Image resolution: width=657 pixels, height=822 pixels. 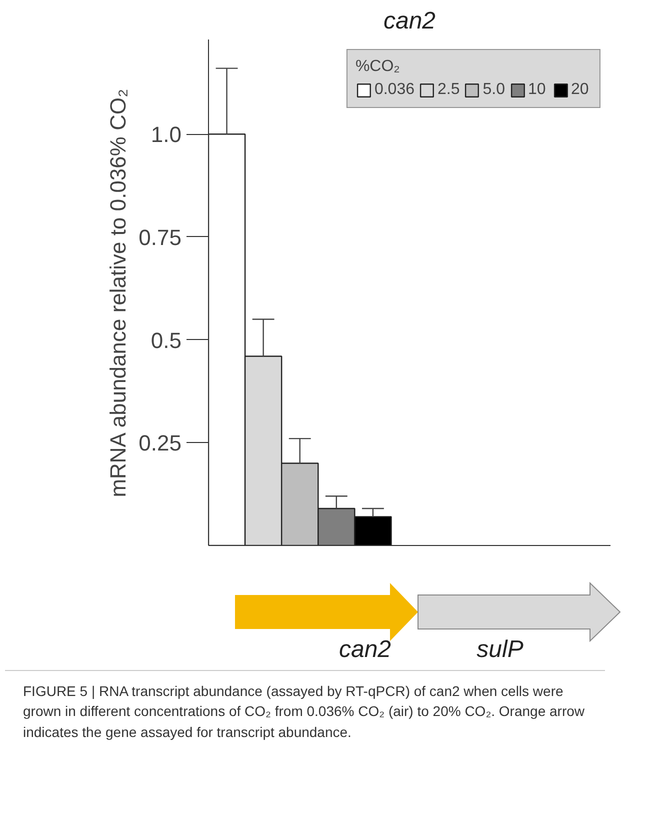 I want to click on y-tick-label: 0.25, so click(x=160, y=443).